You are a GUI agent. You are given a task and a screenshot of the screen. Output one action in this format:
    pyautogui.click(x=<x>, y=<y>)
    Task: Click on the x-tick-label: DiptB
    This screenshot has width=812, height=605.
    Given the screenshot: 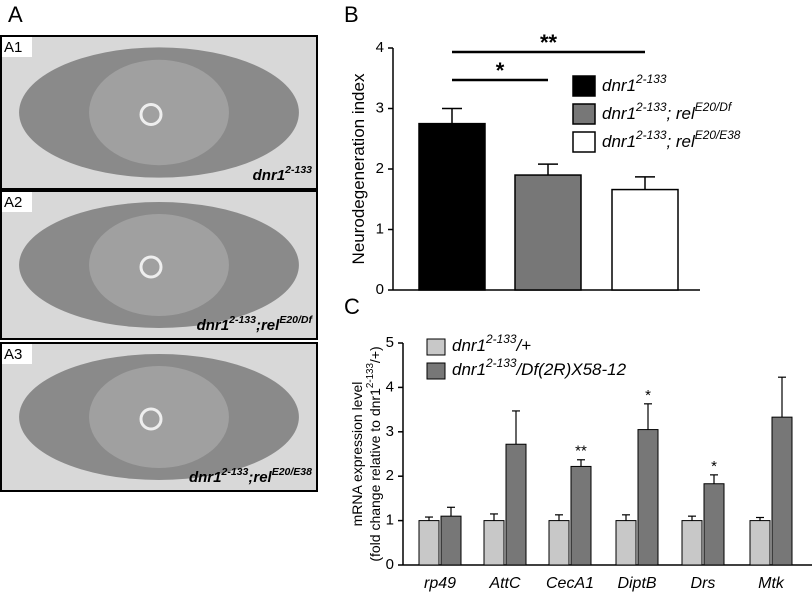 What is the action you would take?
    pyautogui.click(x=636, y=583)
    